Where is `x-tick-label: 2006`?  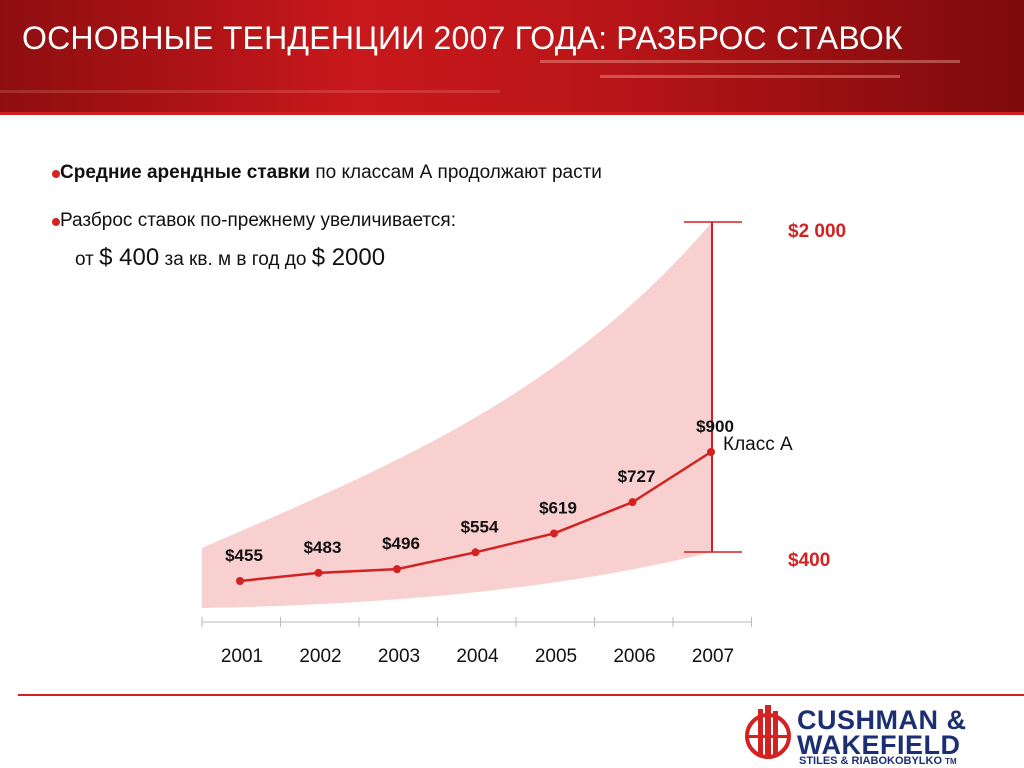
x-tick-label: 2006 is located at coordinates (634, 656).